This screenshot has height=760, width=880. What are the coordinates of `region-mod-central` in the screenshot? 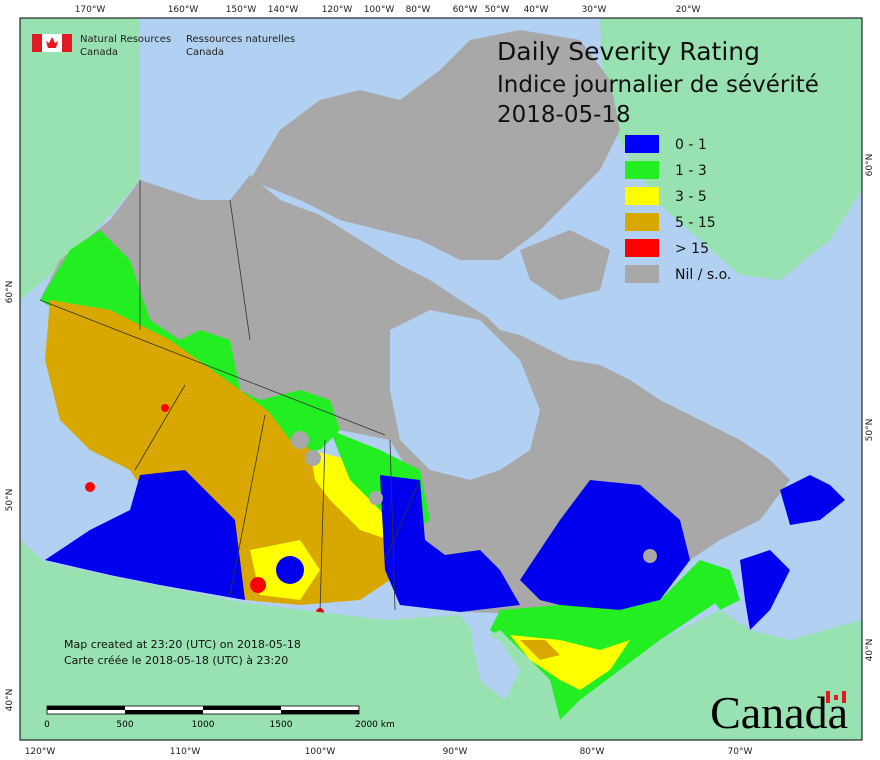 It's located at (355, 495).